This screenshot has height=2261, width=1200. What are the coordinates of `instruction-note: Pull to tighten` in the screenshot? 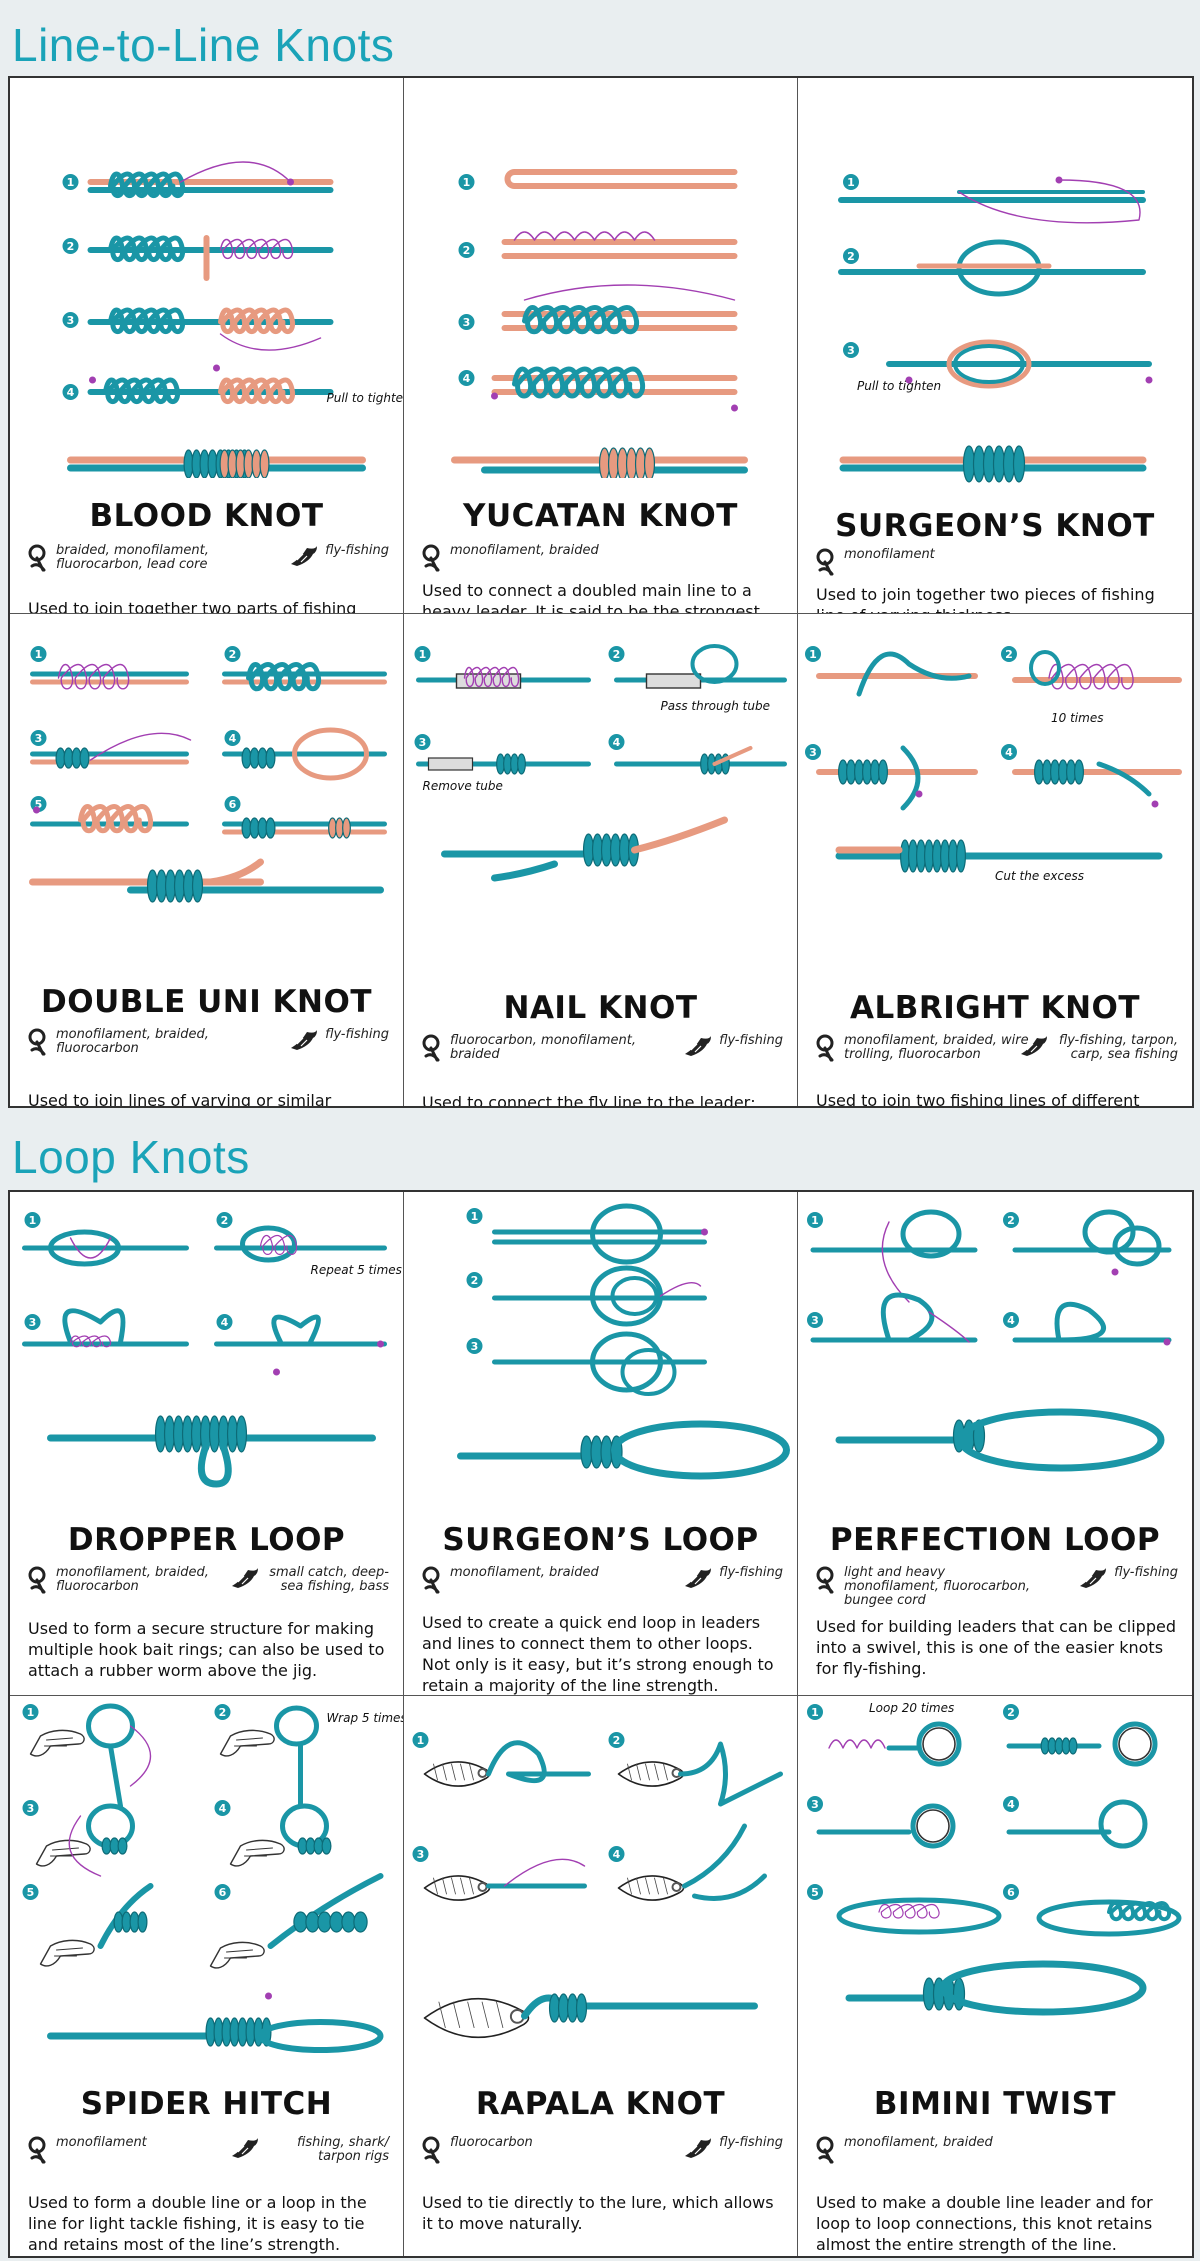 It's located at (365, 398).